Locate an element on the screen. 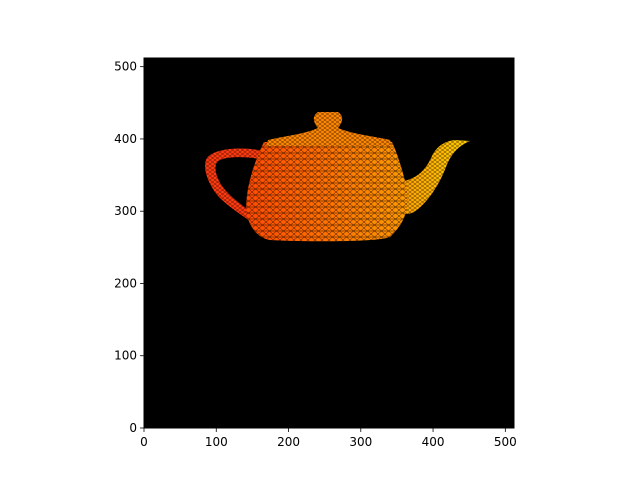 The height and width of the screenshot is (480, 640). teapot-lid-mesh is located at coordinates (329, 129).